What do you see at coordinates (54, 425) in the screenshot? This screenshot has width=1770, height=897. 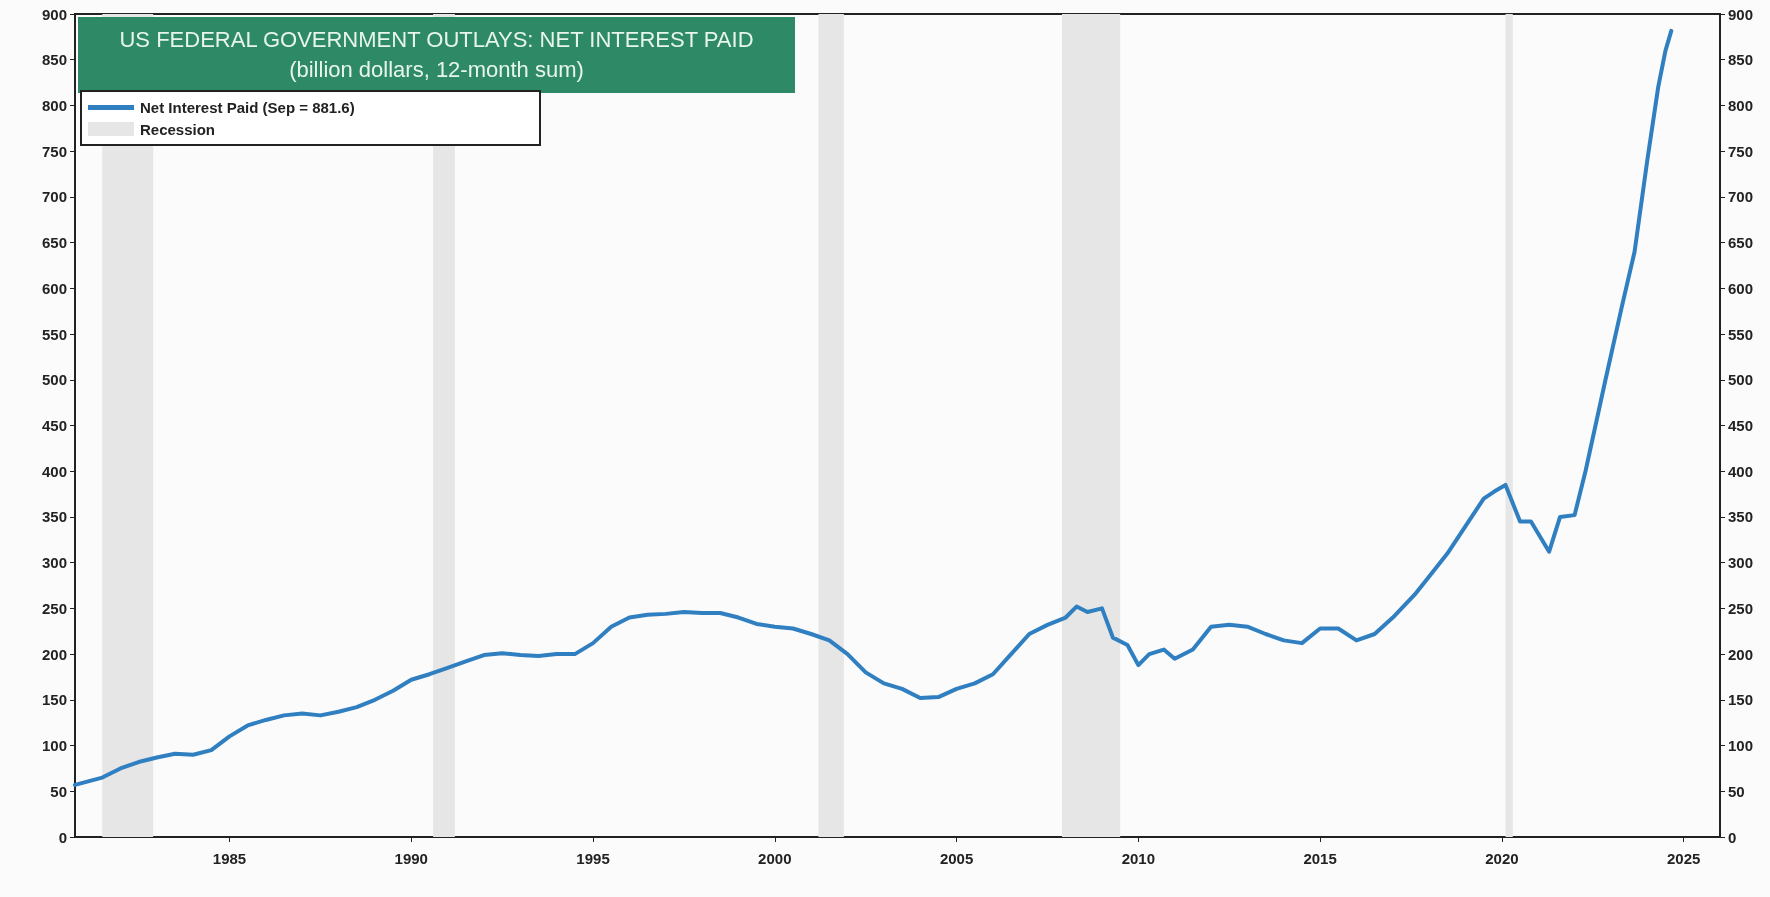 I see `y-tick-label: 450` at bounding box center [54, 425].